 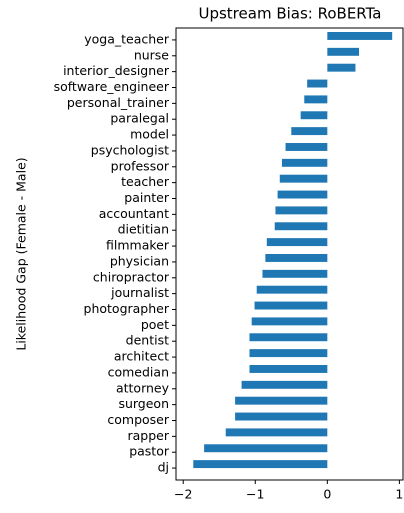 What do you see at coordinates (145, 181) in the screenshot?
I see `y-tick-label: teacher` at bounding box center [145, 181].